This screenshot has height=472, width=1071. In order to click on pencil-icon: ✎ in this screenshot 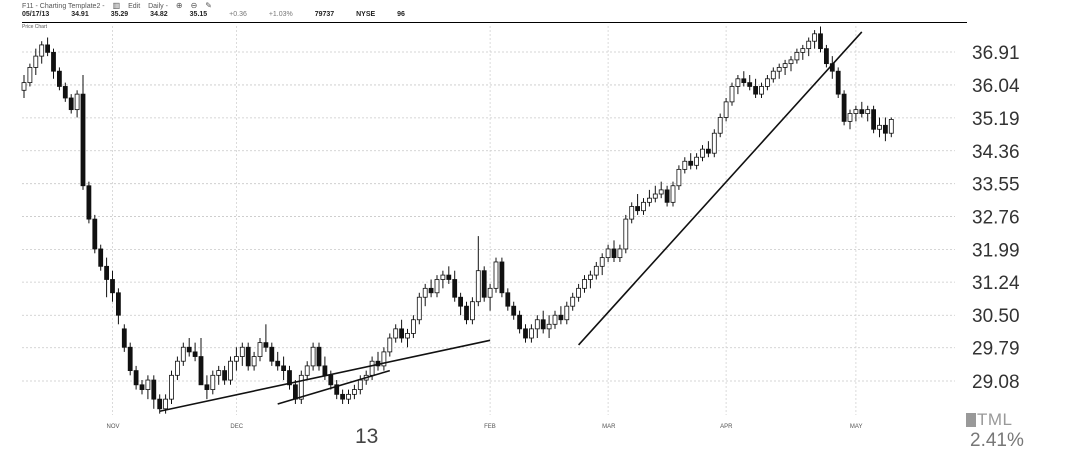, I will do `click(208, 5)`.